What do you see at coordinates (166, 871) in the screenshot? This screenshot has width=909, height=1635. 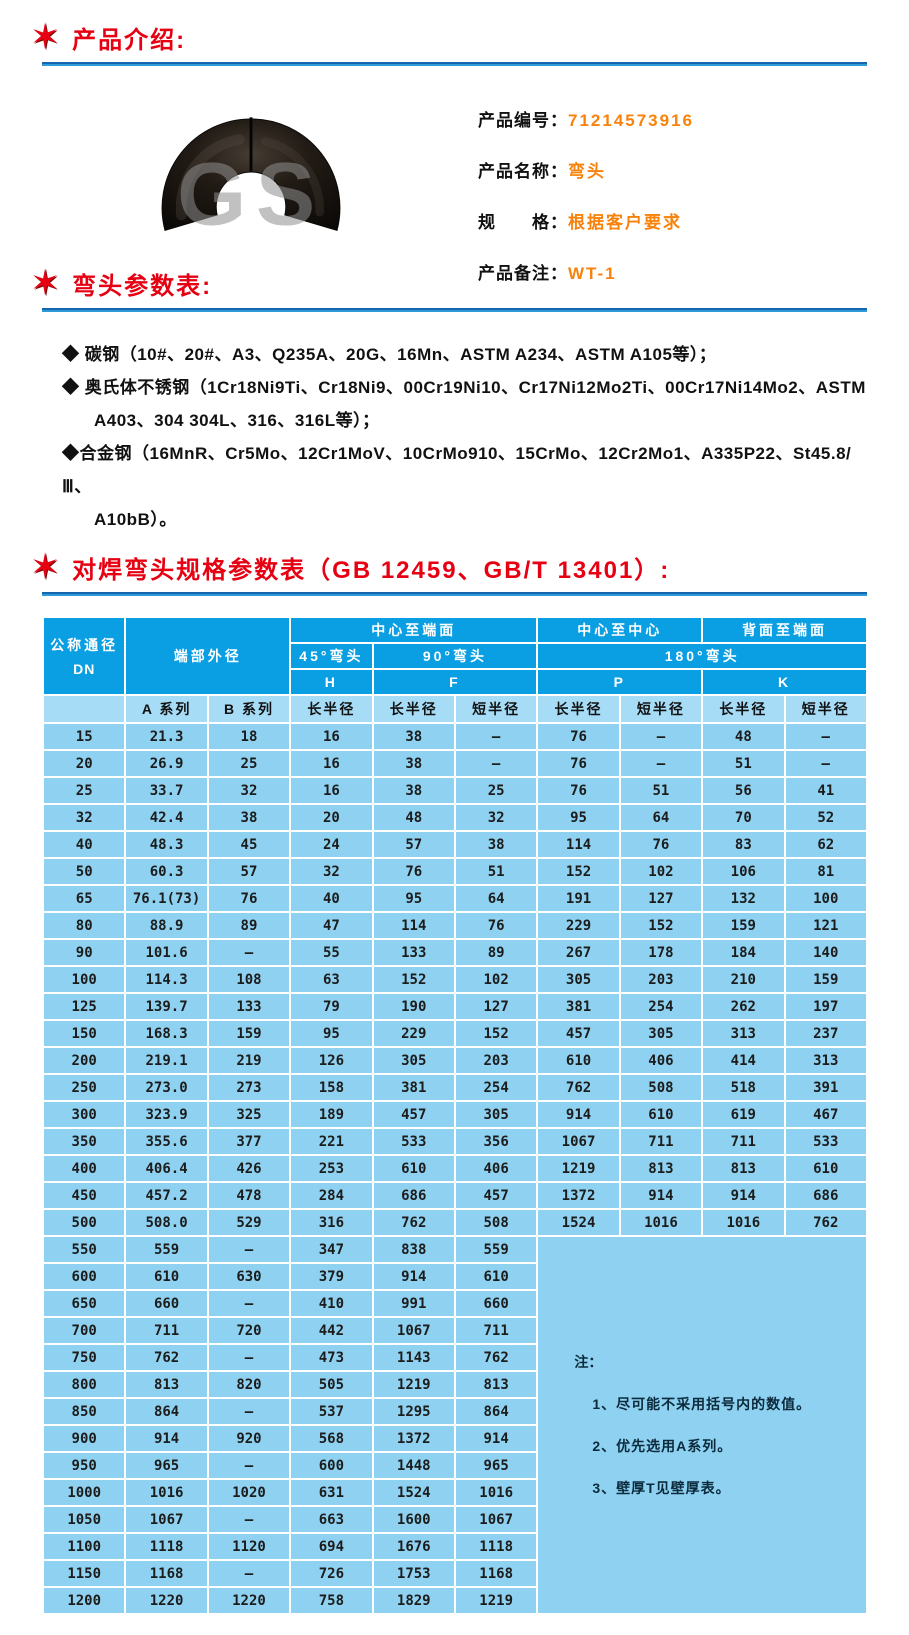 I see `table-cell: 60.3` at bounding box center [166, 871].